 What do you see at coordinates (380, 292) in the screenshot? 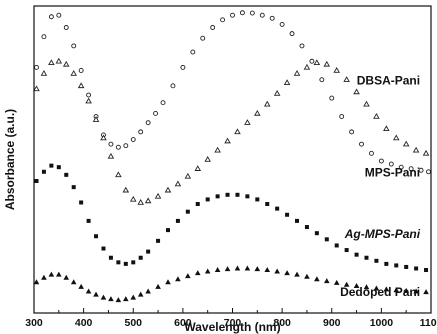
I see `series-label: Dedoped Pani` at bounding box center [380, 292].